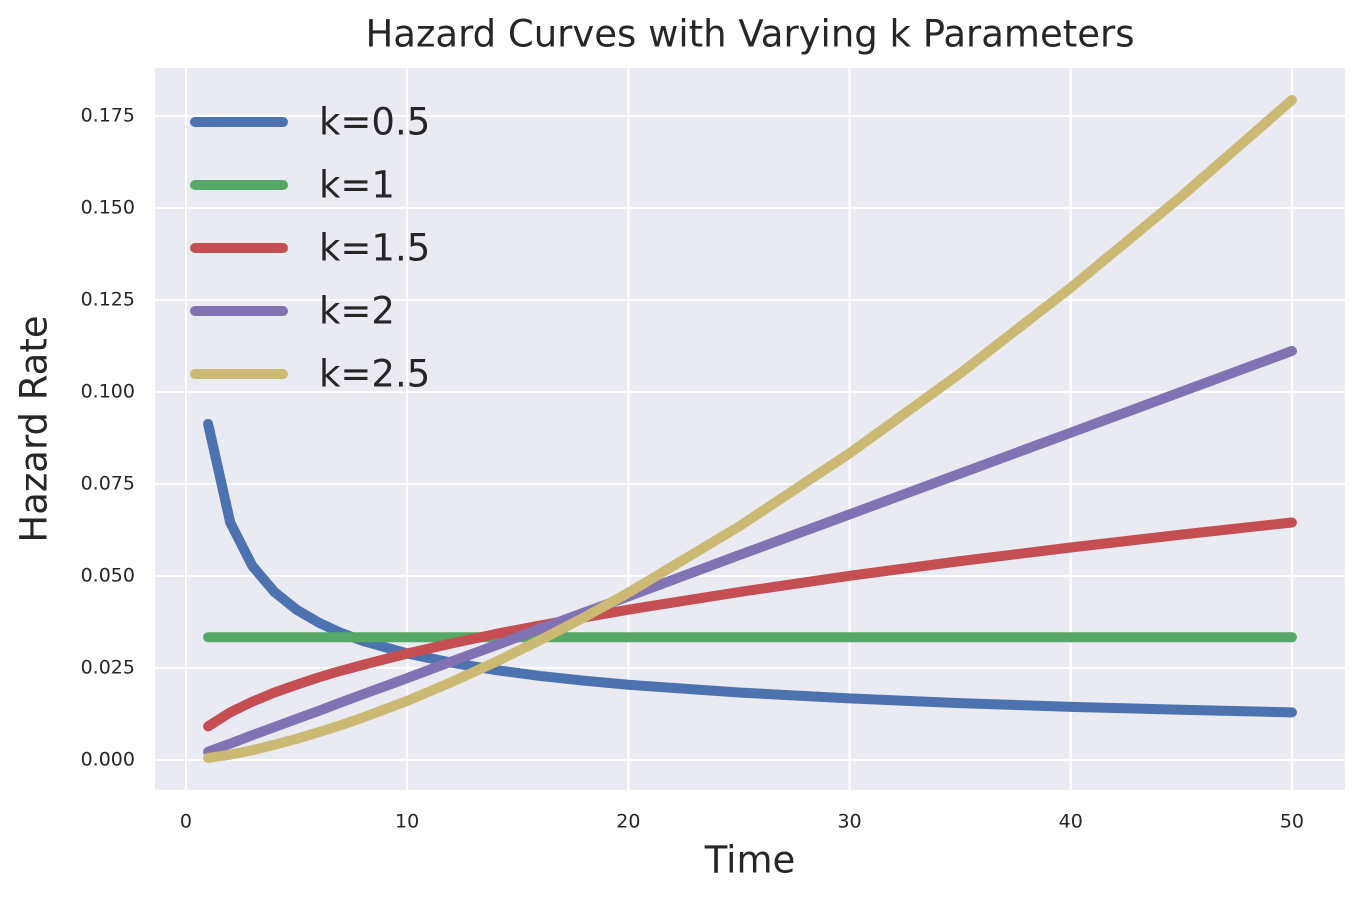 The width and height of the screenshot is (1364, 904). I want to click on legend-label: k=0.5, so click(374, 122).